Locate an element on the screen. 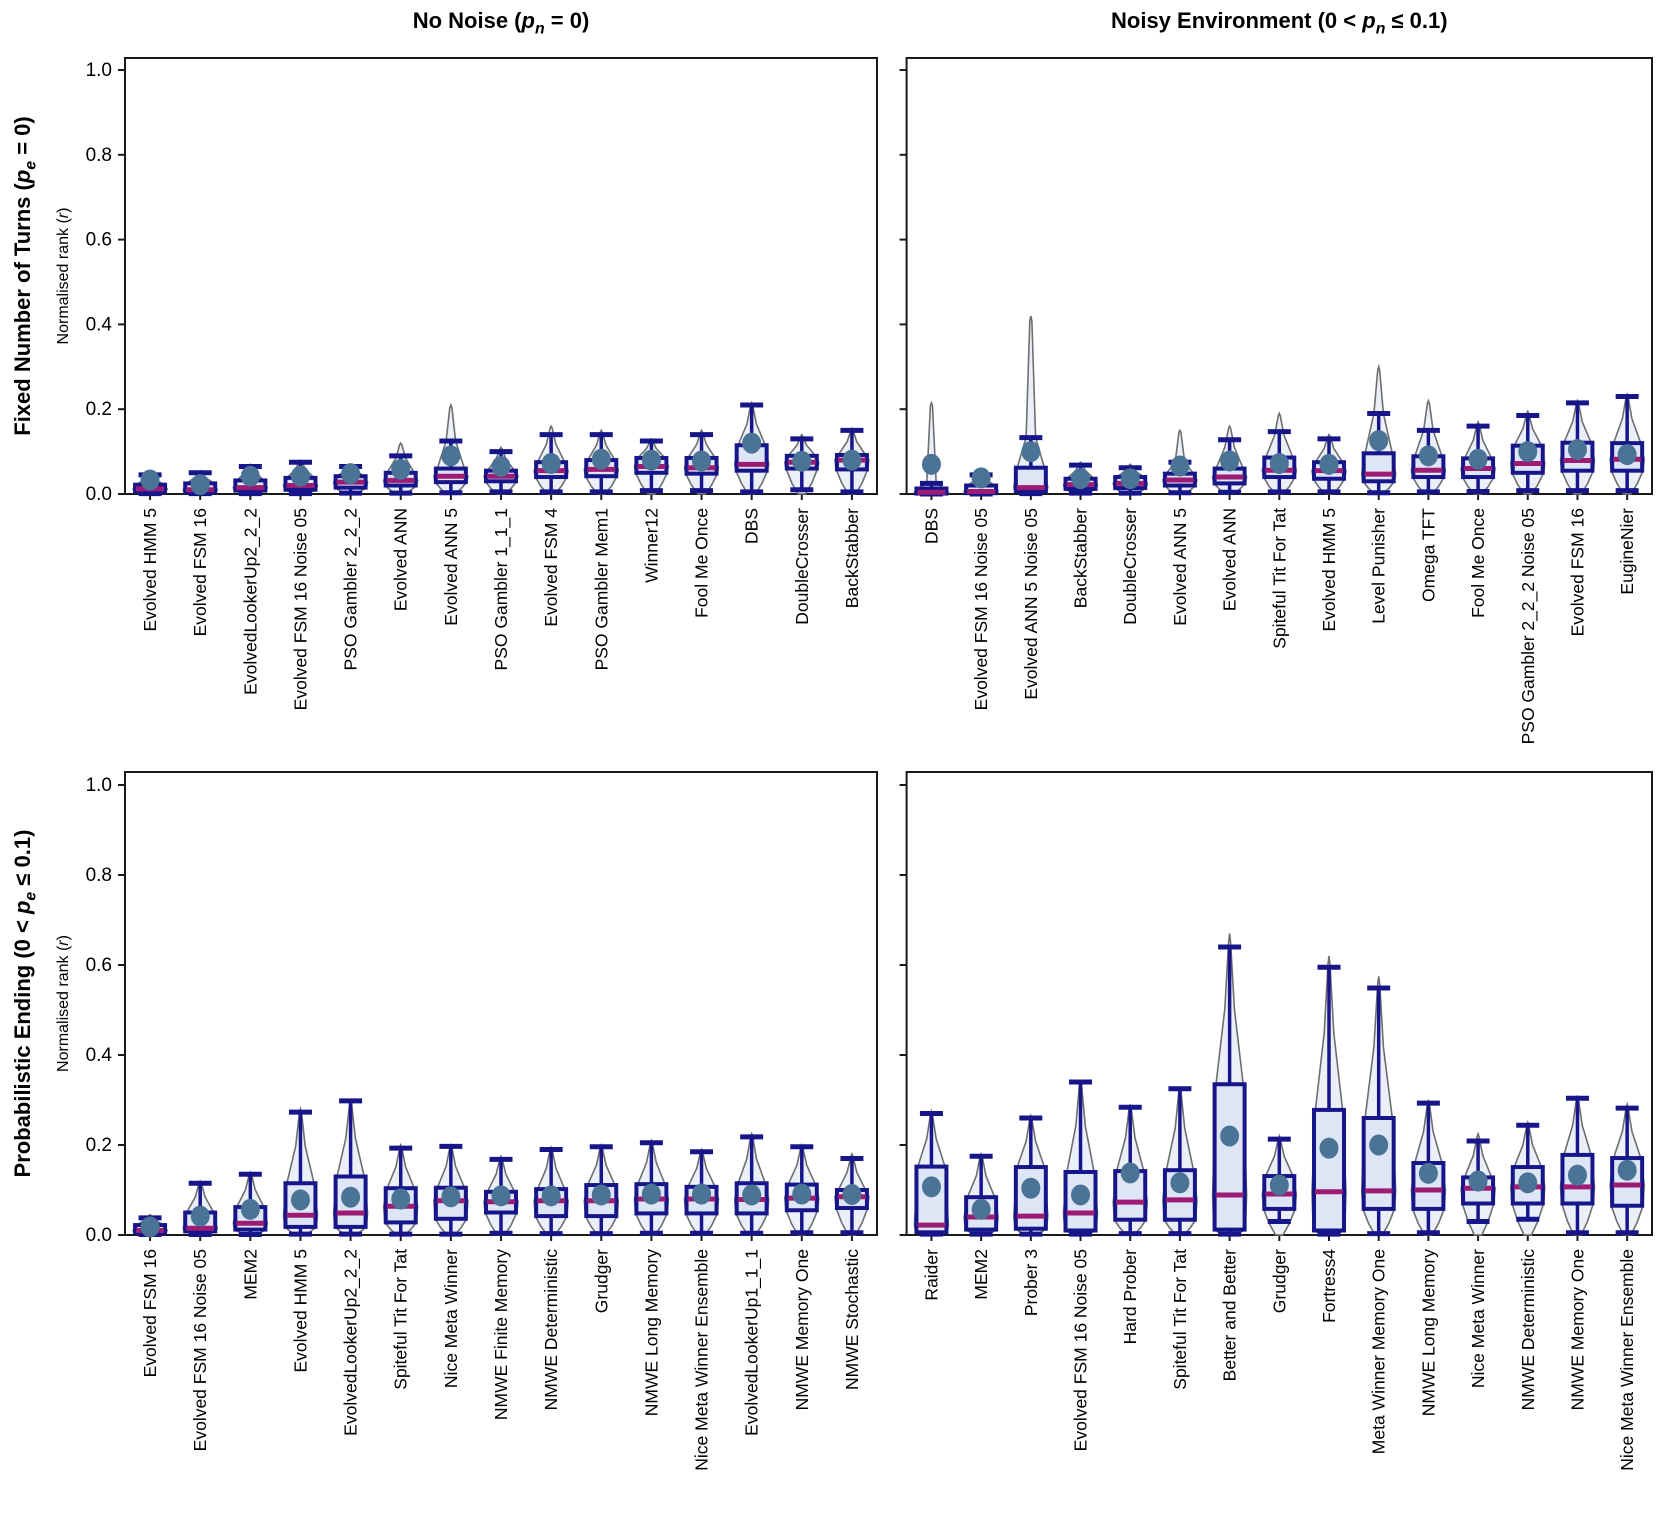 This screenshot has height=1528, width=1660. strategy-prob_no_noise-12: EvolvedLookerUp1_1_1 is located at coordinates (751, 1283).